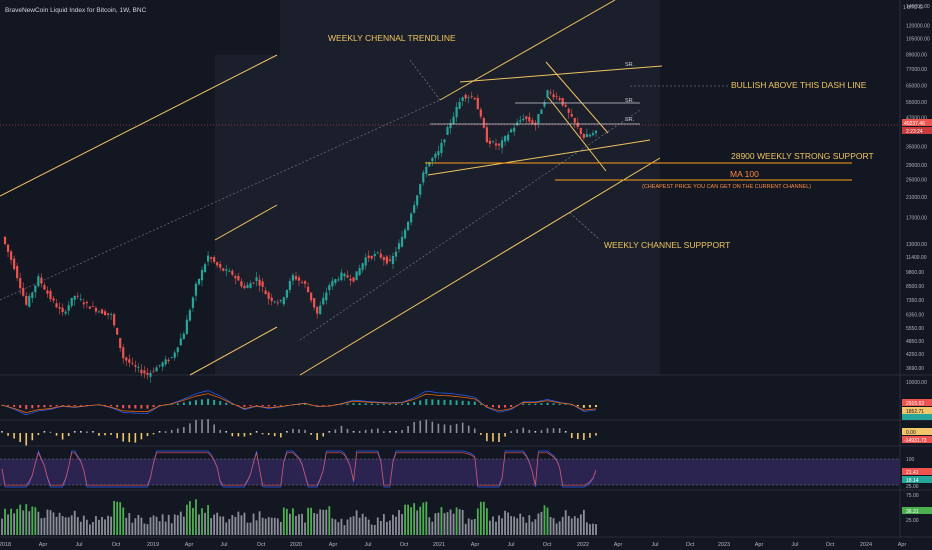 This screenshot has height=550, width=932. What do you see at coordinates (917, 479) in the screenshot?
I see `stoch-badge-b` at bounding box center [917, 479].